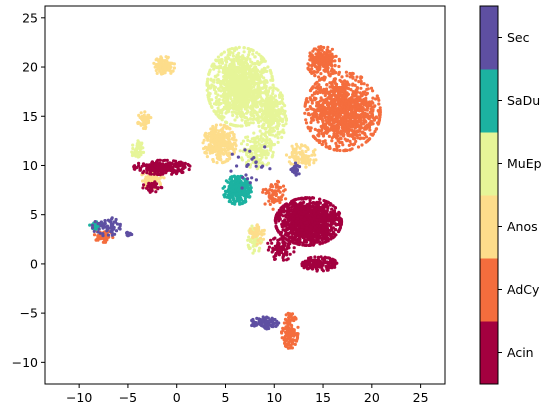 Image resolution: width=550 pixels, height=414 pixels. What do you see at coordinates (301, 155) in the screenshot?
I see `cluster-anos` at bounding box center [301, 155].